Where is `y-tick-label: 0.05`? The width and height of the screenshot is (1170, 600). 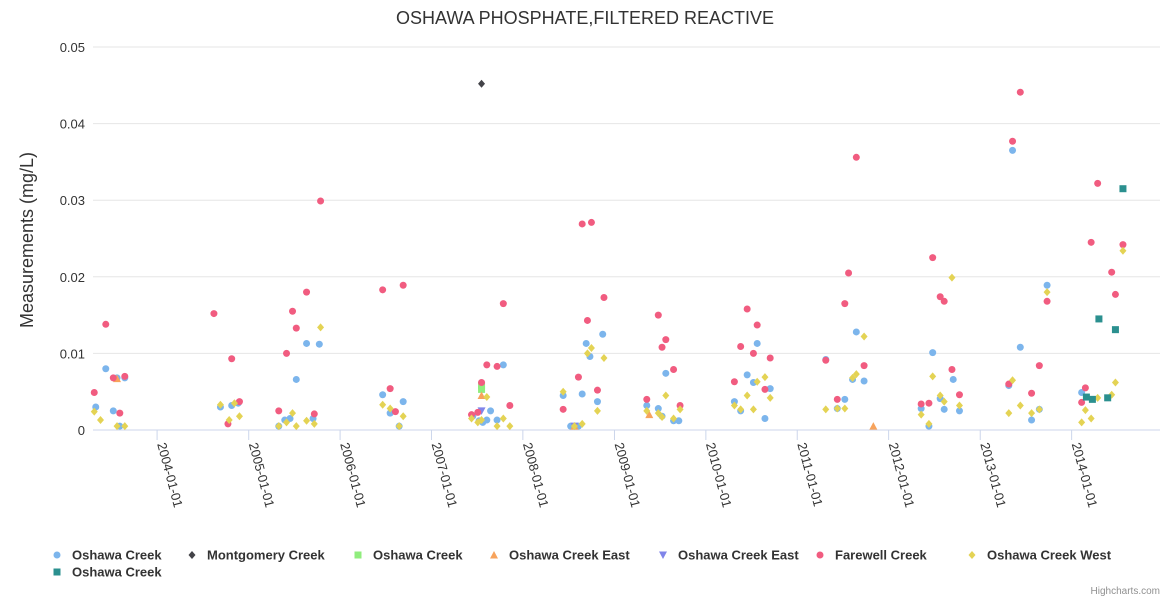
y-tick-label: 0.05 is located at coordinates (72, 47).